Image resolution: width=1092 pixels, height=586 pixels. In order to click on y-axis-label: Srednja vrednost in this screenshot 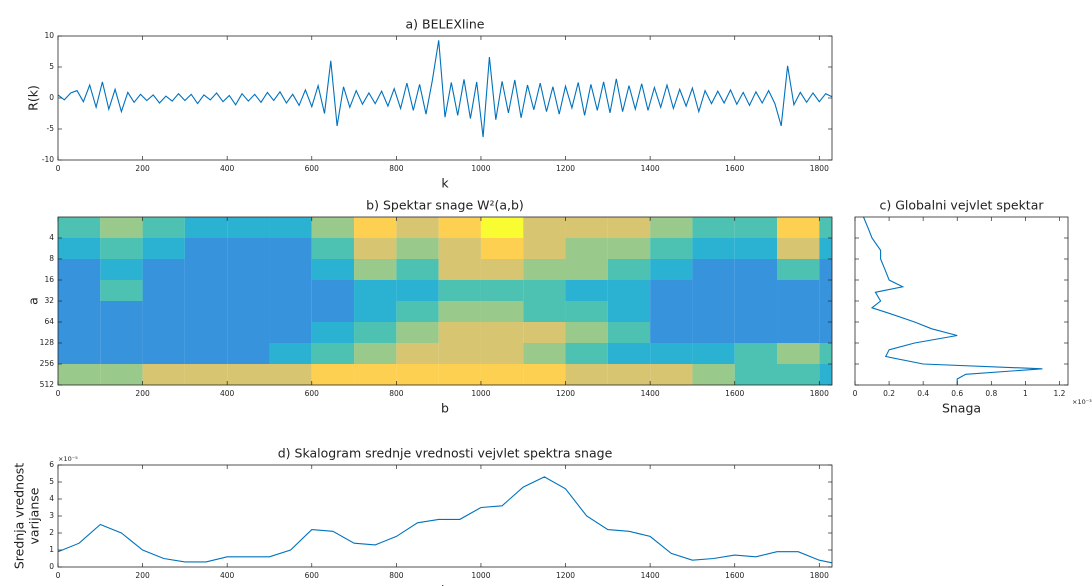, I will do `click(19, 516)`.